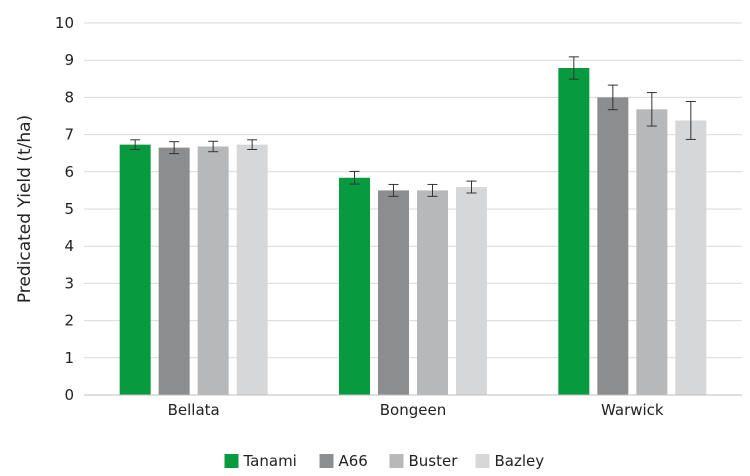 Image resolution: width=750 pixels, height=476 pixels. I want to click on x-category-label: Warwick, so click(632, 410).